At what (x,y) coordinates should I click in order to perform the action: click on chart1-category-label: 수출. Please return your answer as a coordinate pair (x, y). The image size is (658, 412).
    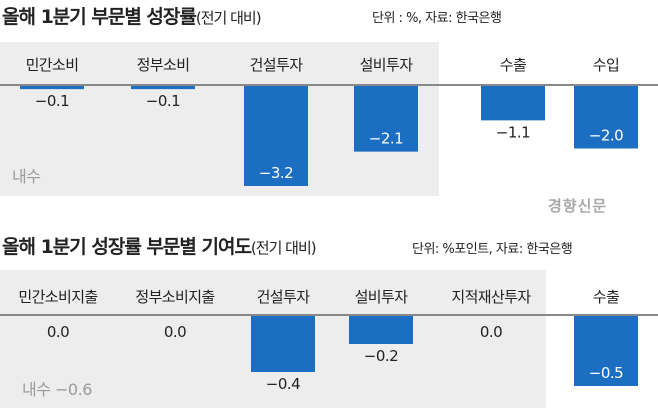
    Looking at the image, I should click on (513, 65).